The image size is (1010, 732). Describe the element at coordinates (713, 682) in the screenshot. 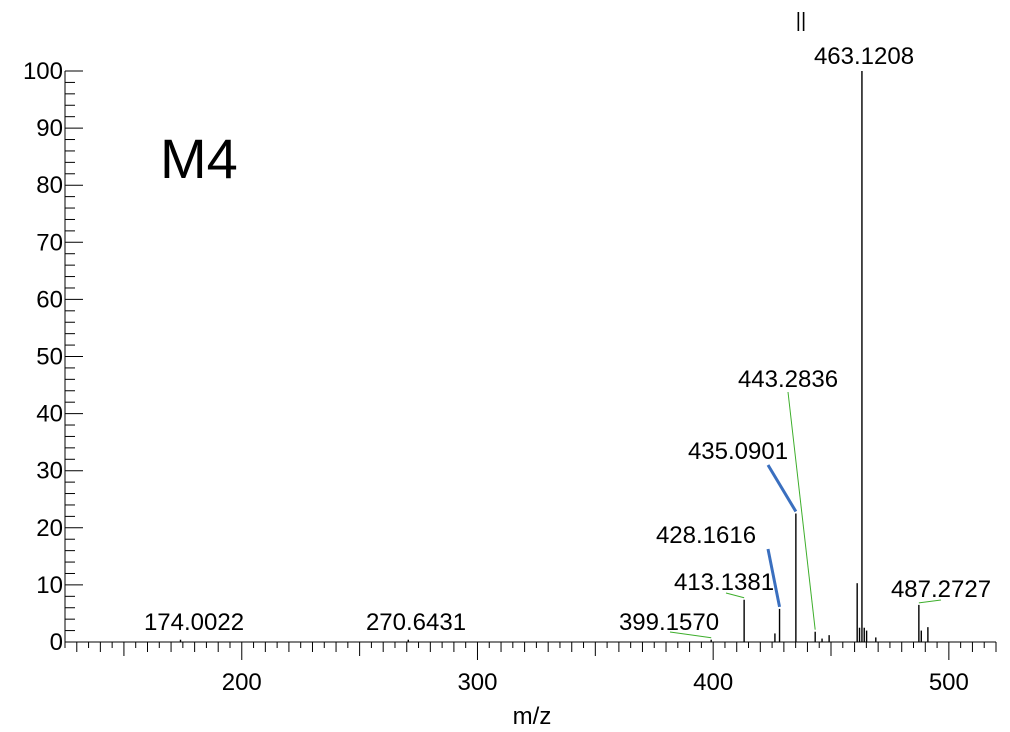

I see `x-tick-label: 400` at that location.